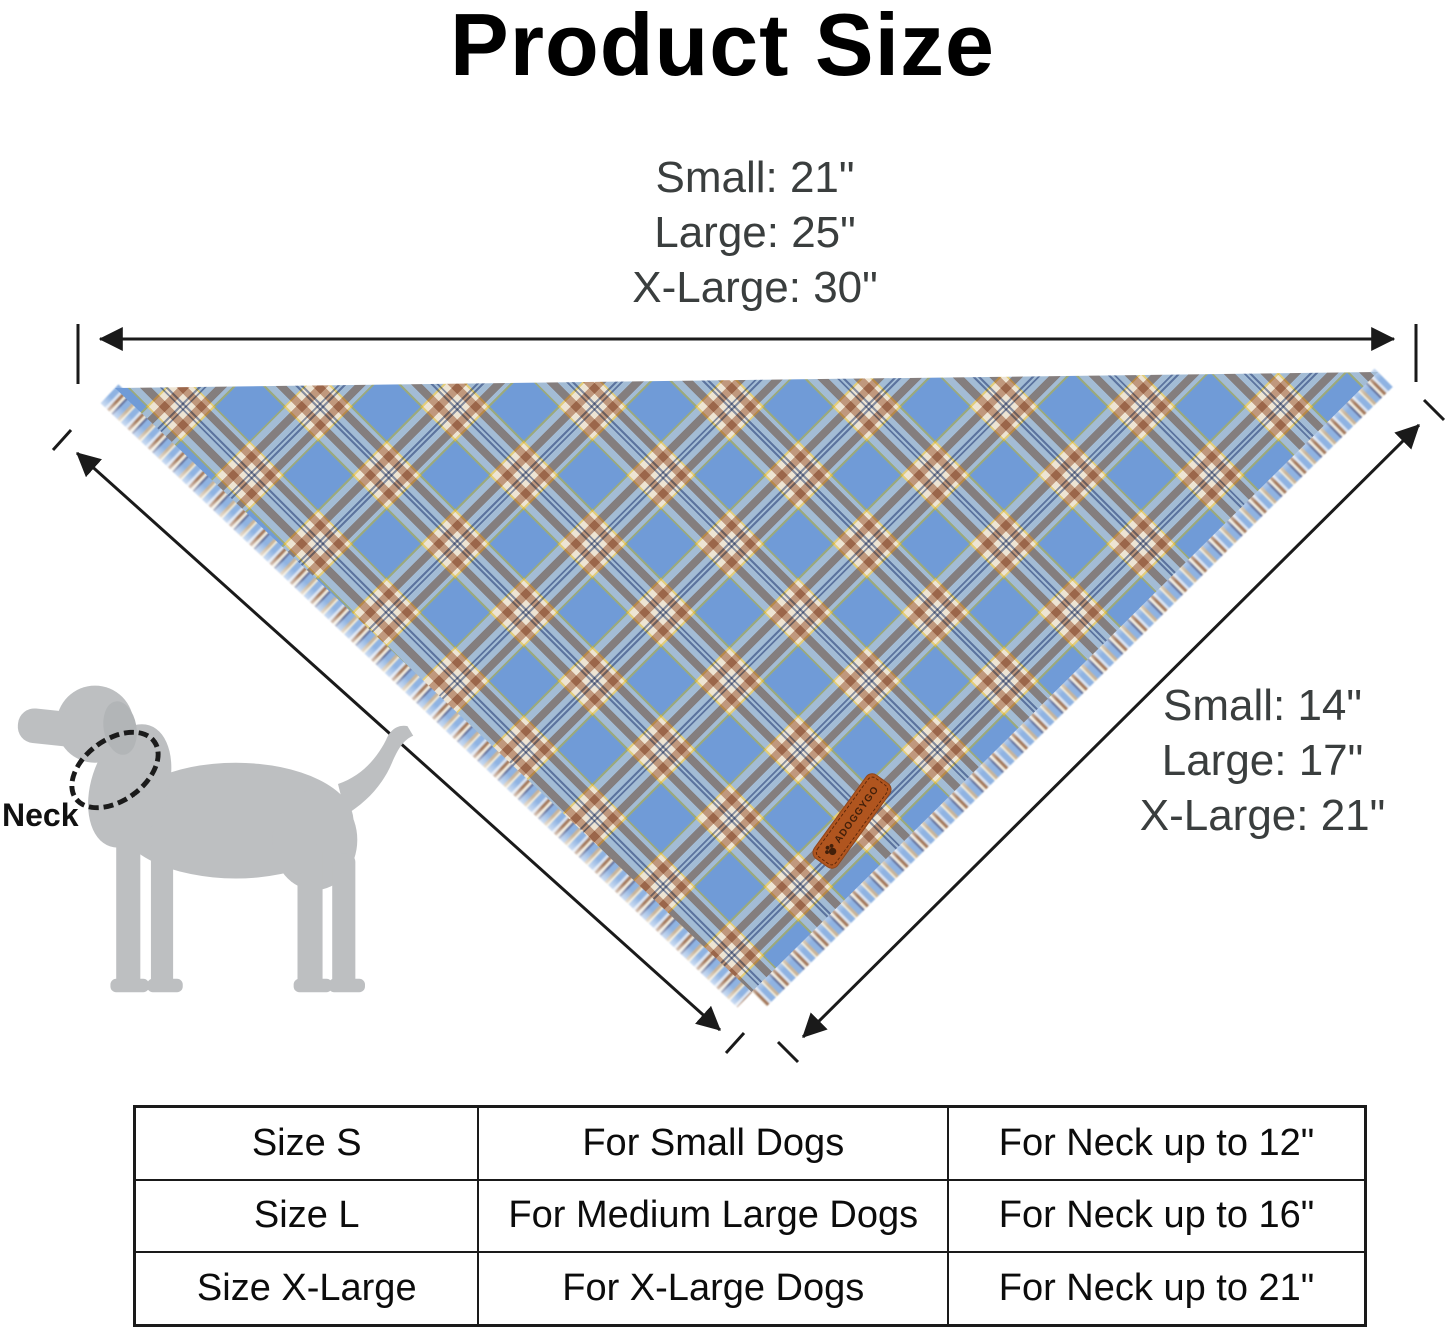 Image resolution: width=1445 pixels, height=1339 pixels. I want to click on table-cell: For Medium Large Dogs, so click(713, 1216).